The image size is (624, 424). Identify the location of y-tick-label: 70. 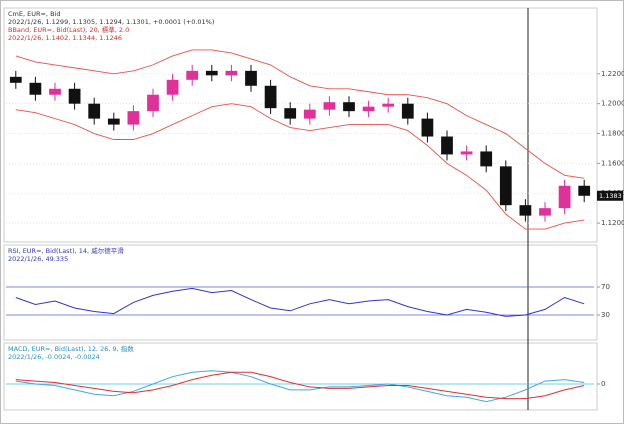
(605, 287).